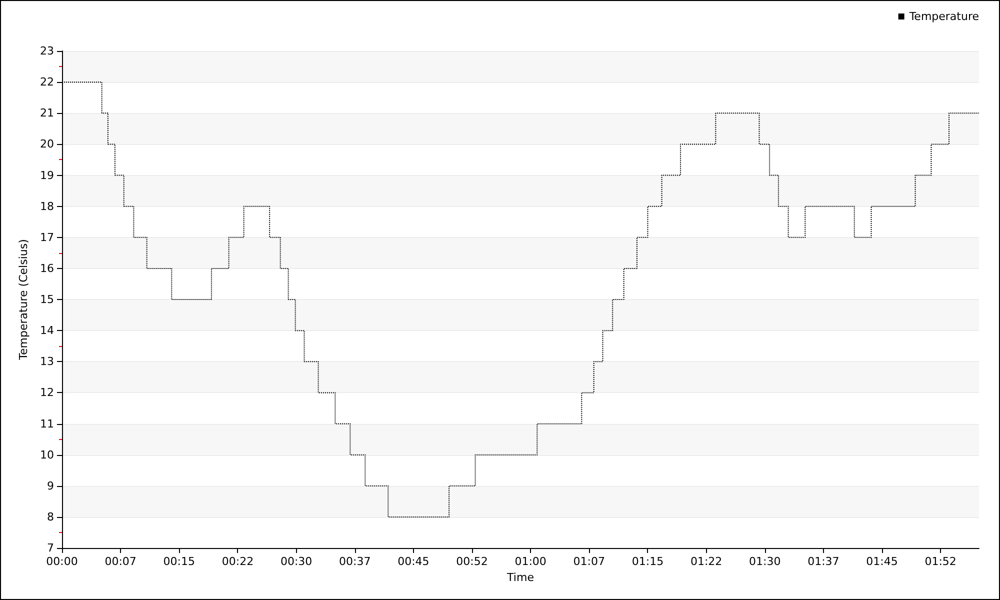  I want to click on y-tick-label: 22, so click(47, 82).